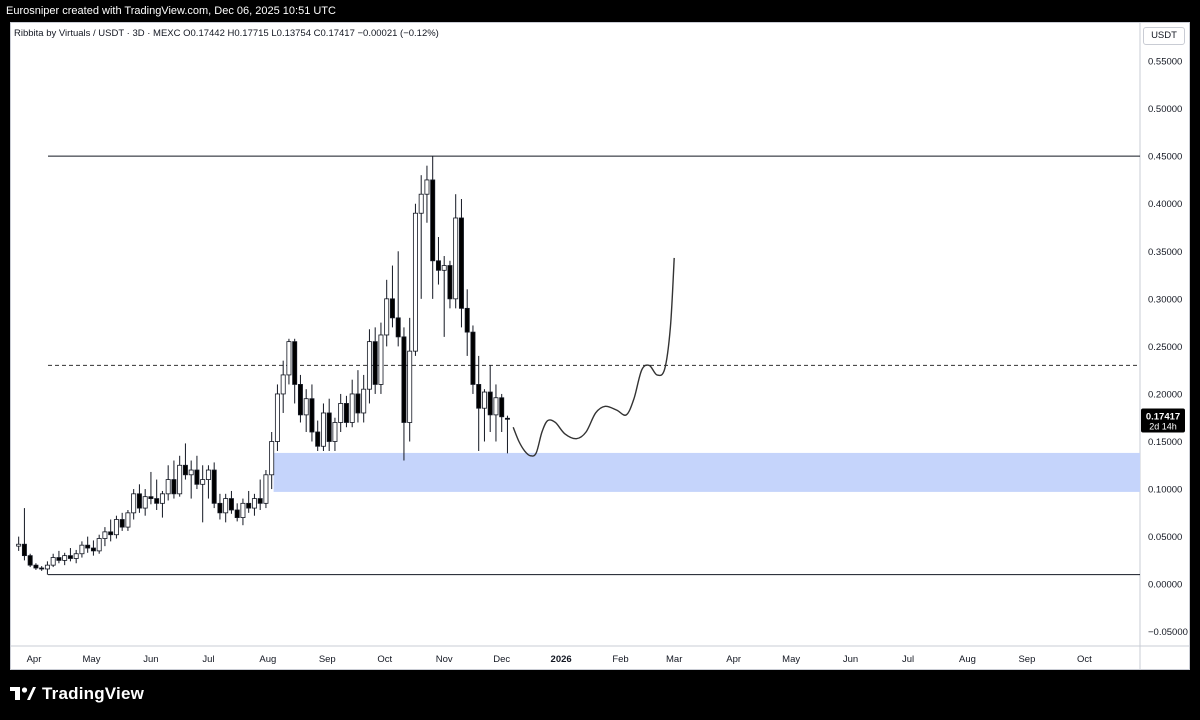 The image size is (1200, 720). I want to click on projection-path, so click(593, 357).